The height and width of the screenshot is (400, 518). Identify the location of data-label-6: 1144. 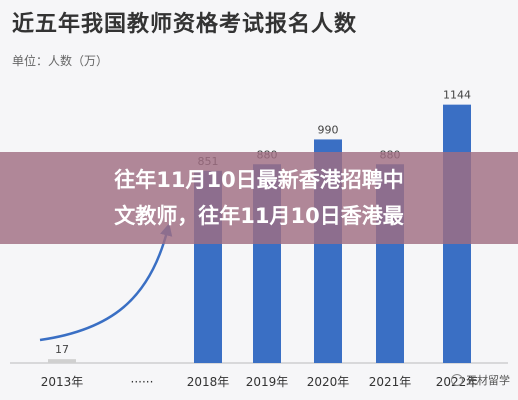
(457, 95).